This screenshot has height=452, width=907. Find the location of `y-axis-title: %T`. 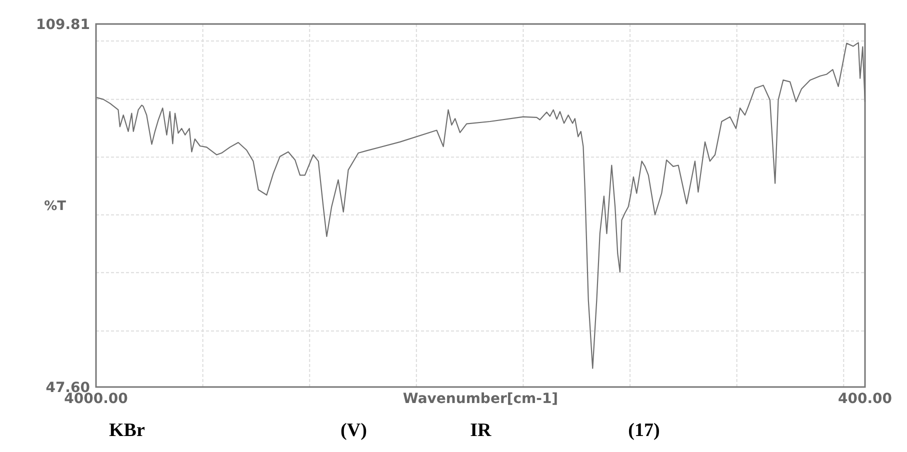

y-axis-title: %T is located at coordinates (55, 206).